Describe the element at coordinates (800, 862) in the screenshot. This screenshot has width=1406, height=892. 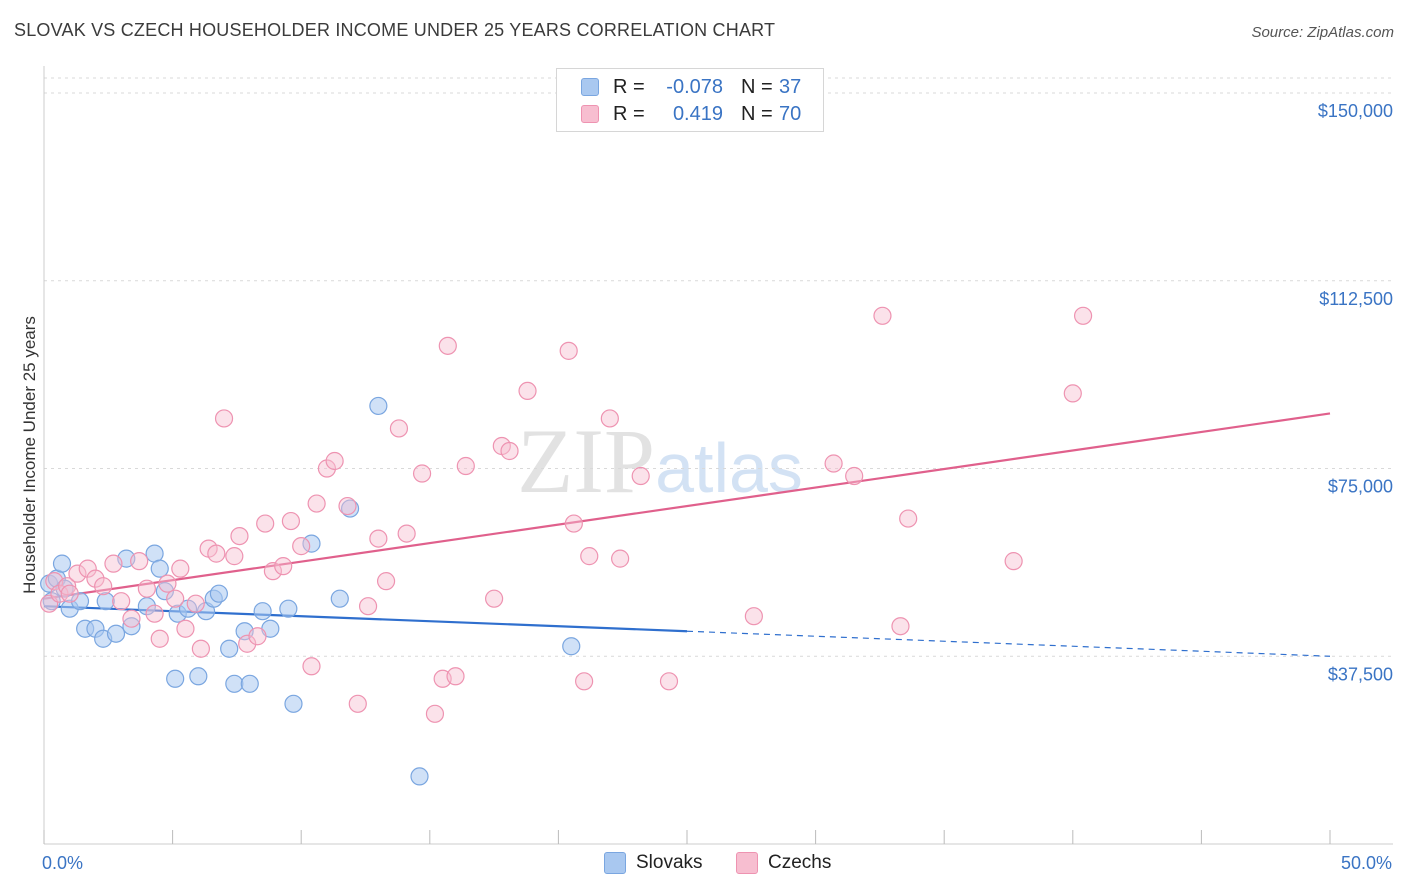
I see `legend-label-czechs: Czechs` at that location.